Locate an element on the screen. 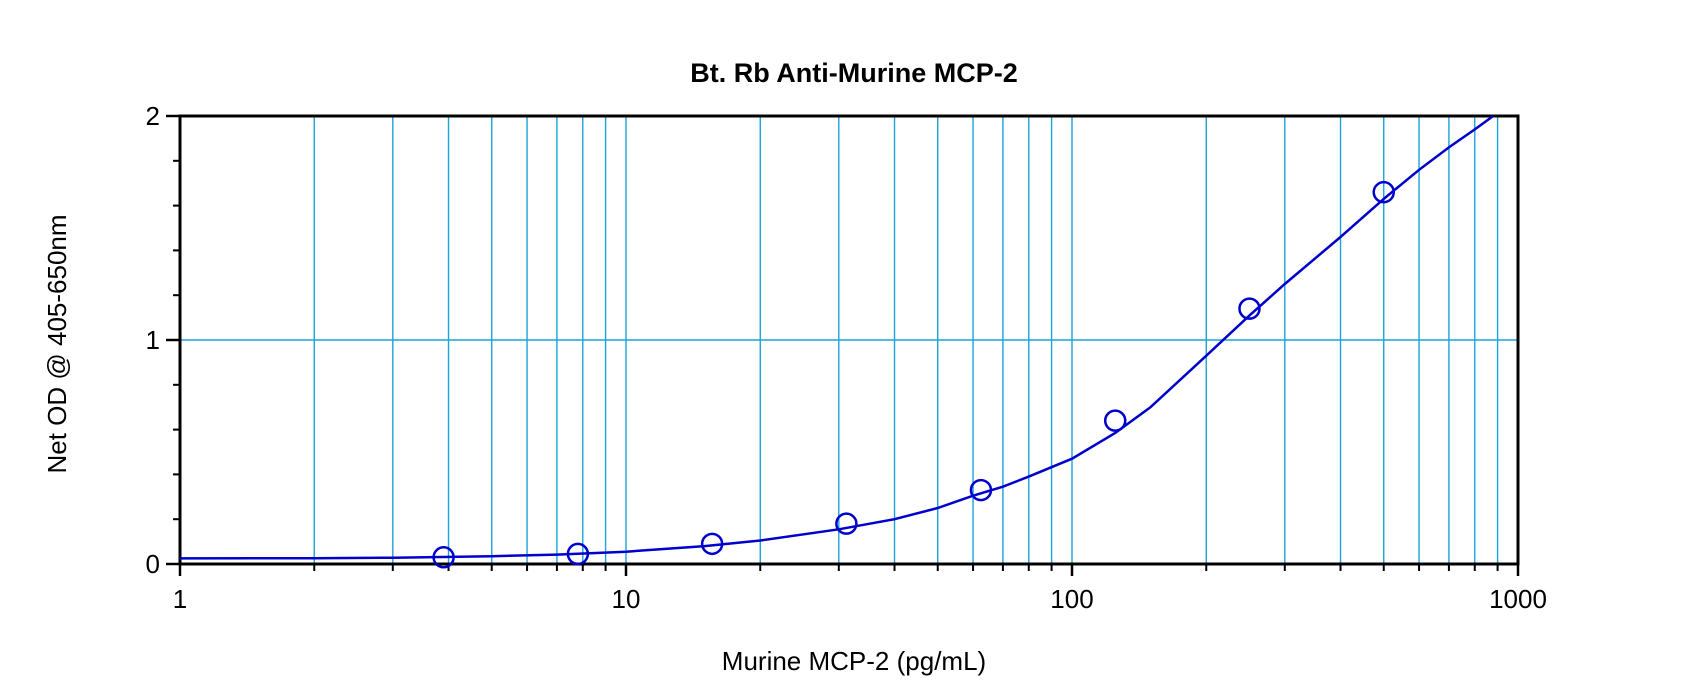  x-tick-label: 100 is located at coordinates (1071, 599).